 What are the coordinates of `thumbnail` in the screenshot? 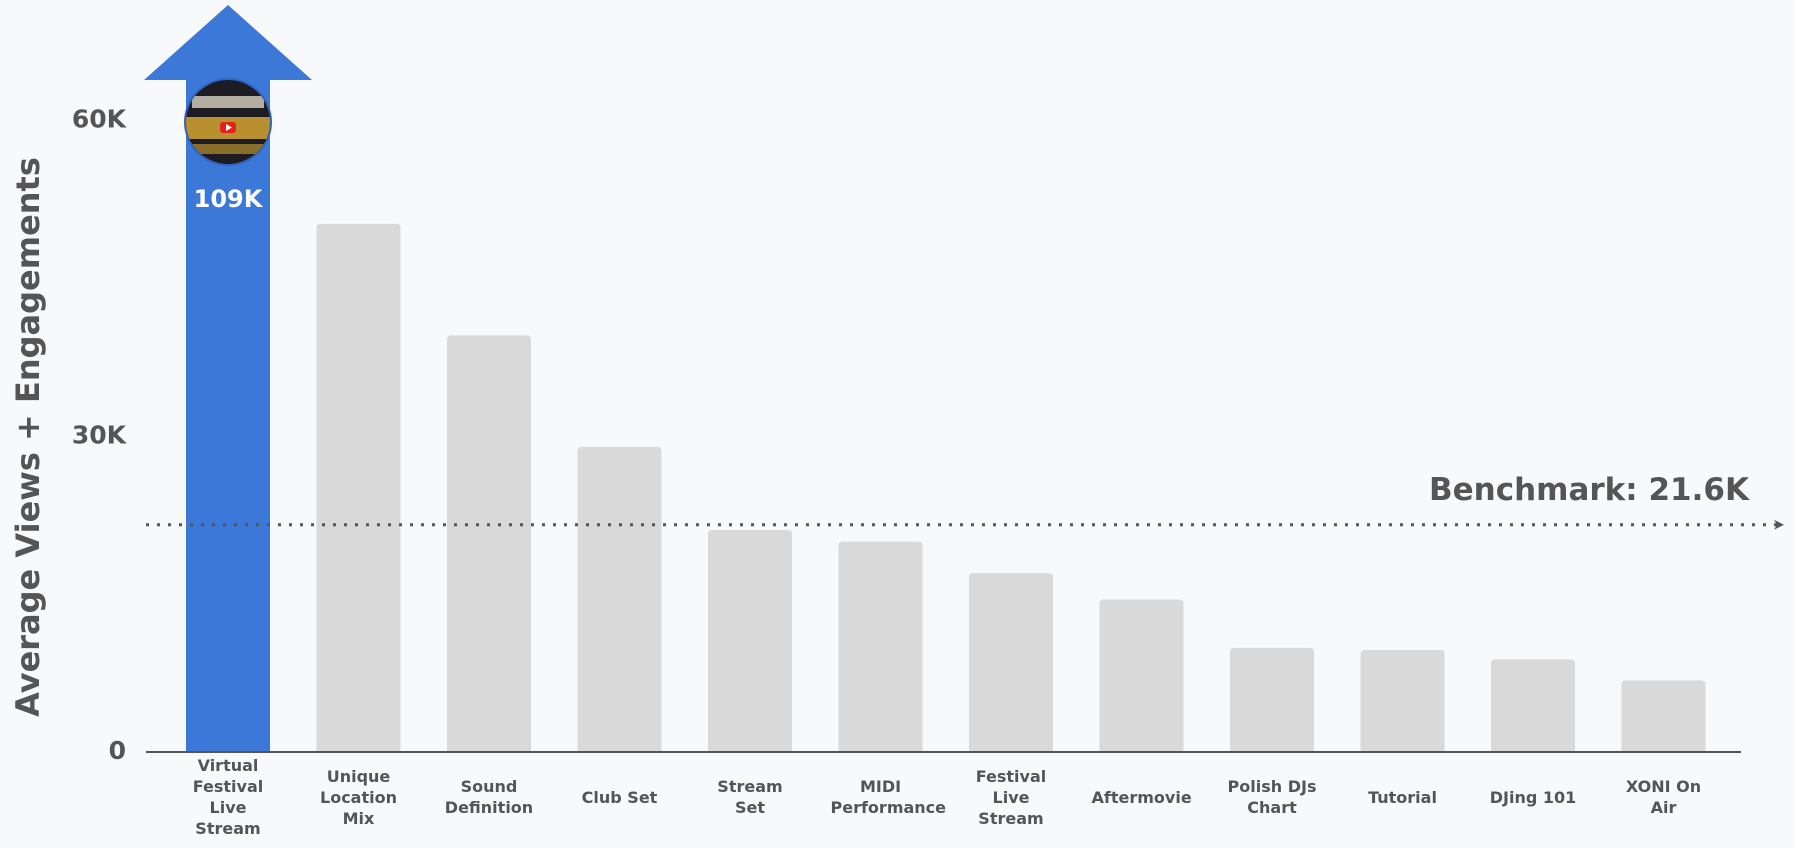 It's located at (228, 122).